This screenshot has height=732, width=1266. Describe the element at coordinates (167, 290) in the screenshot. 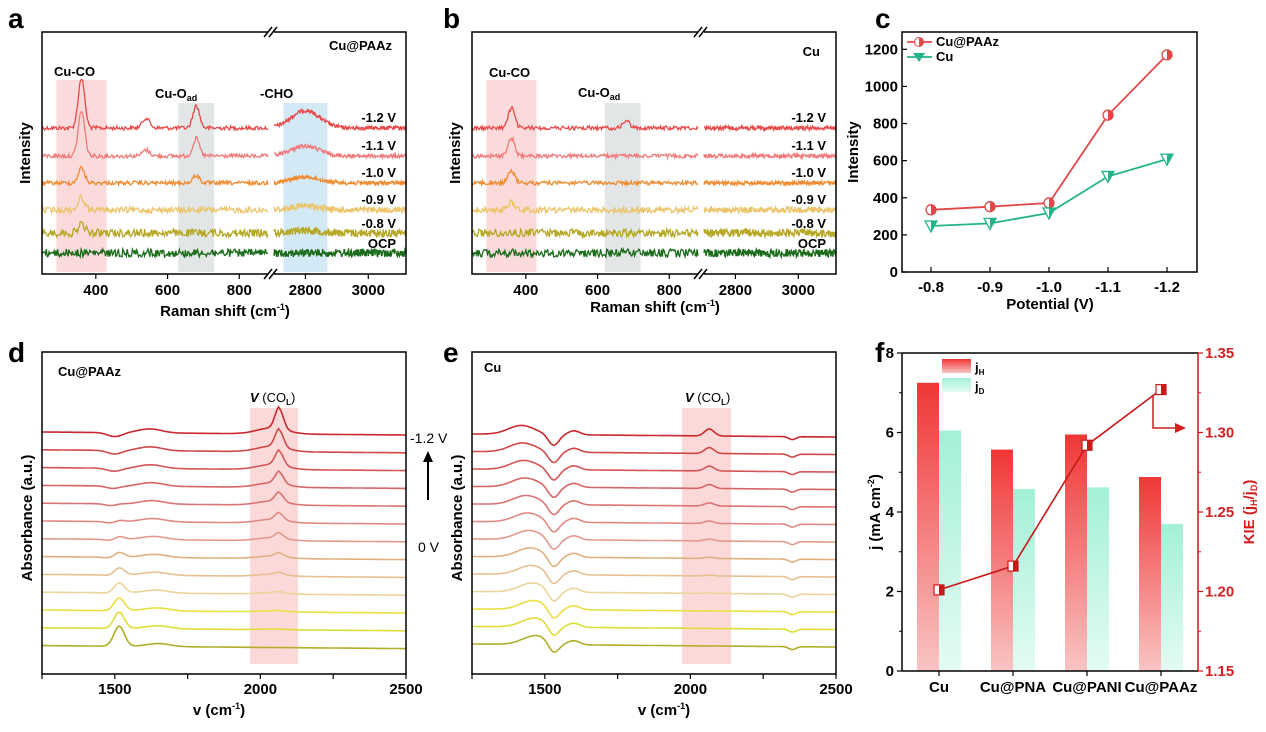

I see `x-tick-label: 600` at that location.